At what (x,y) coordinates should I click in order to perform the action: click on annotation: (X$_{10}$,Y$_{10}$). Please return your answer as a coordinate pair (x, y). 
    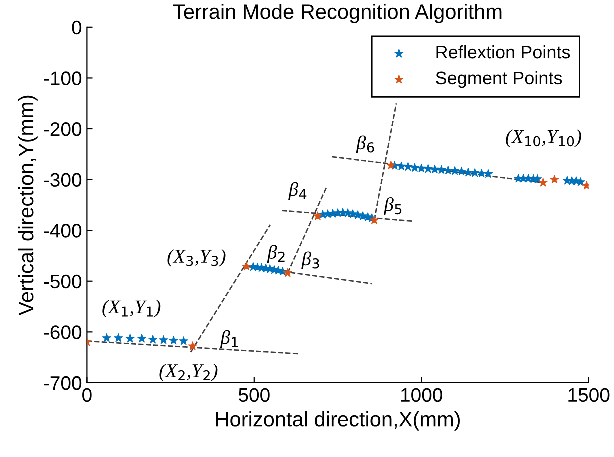
    Looking at the image, I should click on (544, 139).